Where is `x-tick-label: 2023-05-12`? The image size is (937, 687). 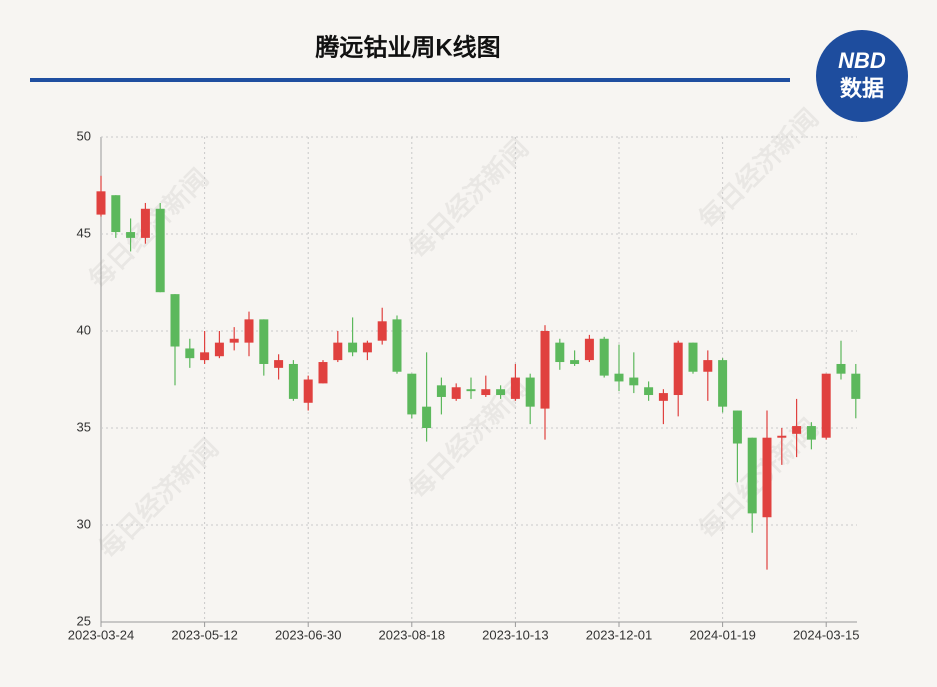 x-tick-label: 2023-05-12 is located at coordinates (204, 634).